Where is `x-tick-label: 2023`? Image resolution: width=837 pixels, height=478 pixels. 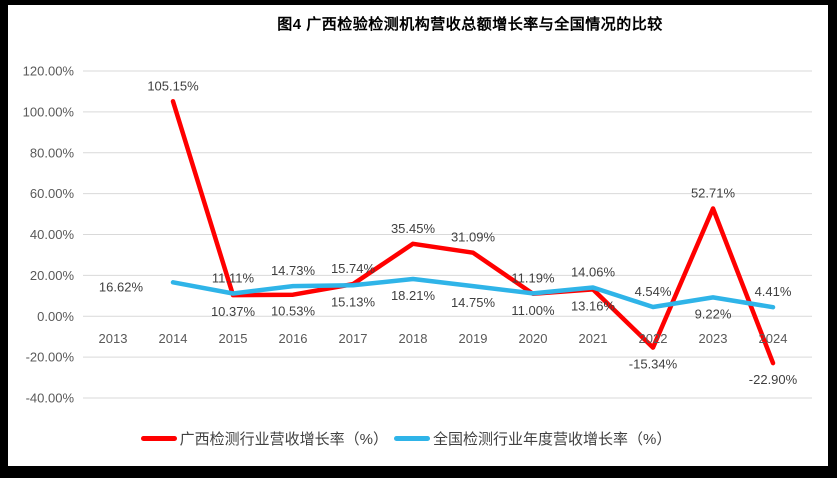 x-tick-label: 2023 is located at coordinates (713, 338).